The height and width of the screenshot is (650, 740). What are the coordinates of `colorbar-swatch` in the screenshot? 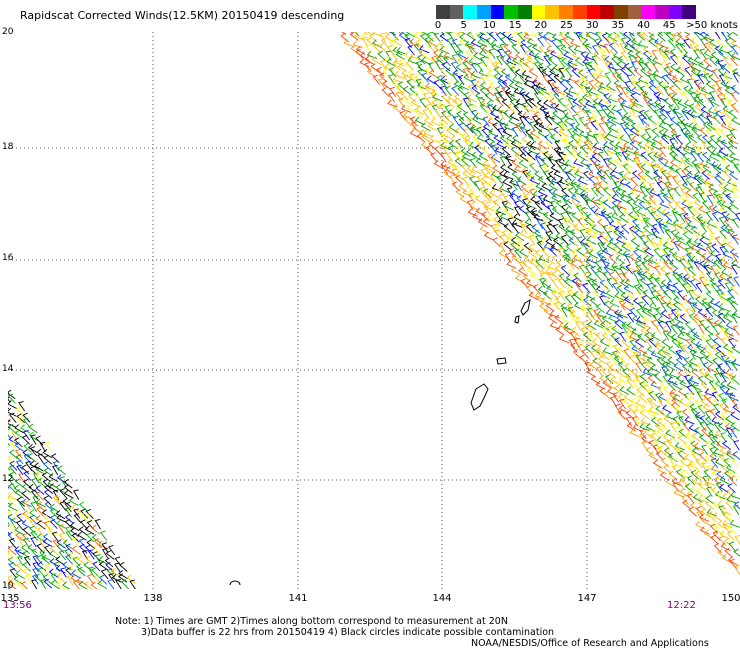 It's located at (689, 12).